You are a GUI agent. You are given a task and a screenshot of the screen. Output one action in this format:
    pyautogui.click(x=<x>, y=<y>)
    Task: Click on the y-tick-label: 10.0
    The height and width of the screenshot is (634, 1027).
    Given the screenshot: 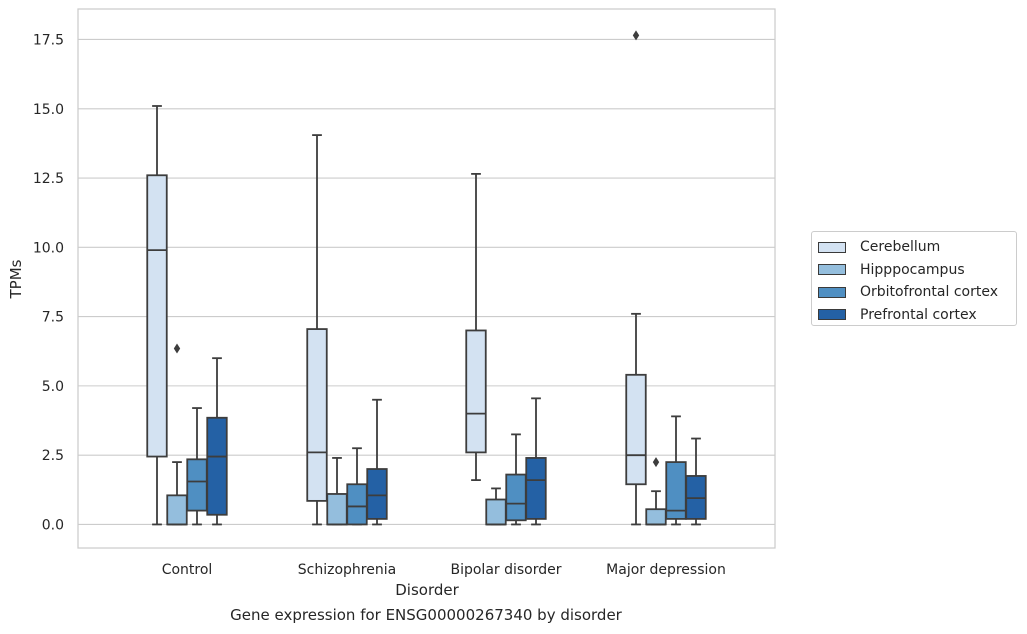 What is the action you would take?
    pyautogui.click(x=48, y=248)
    